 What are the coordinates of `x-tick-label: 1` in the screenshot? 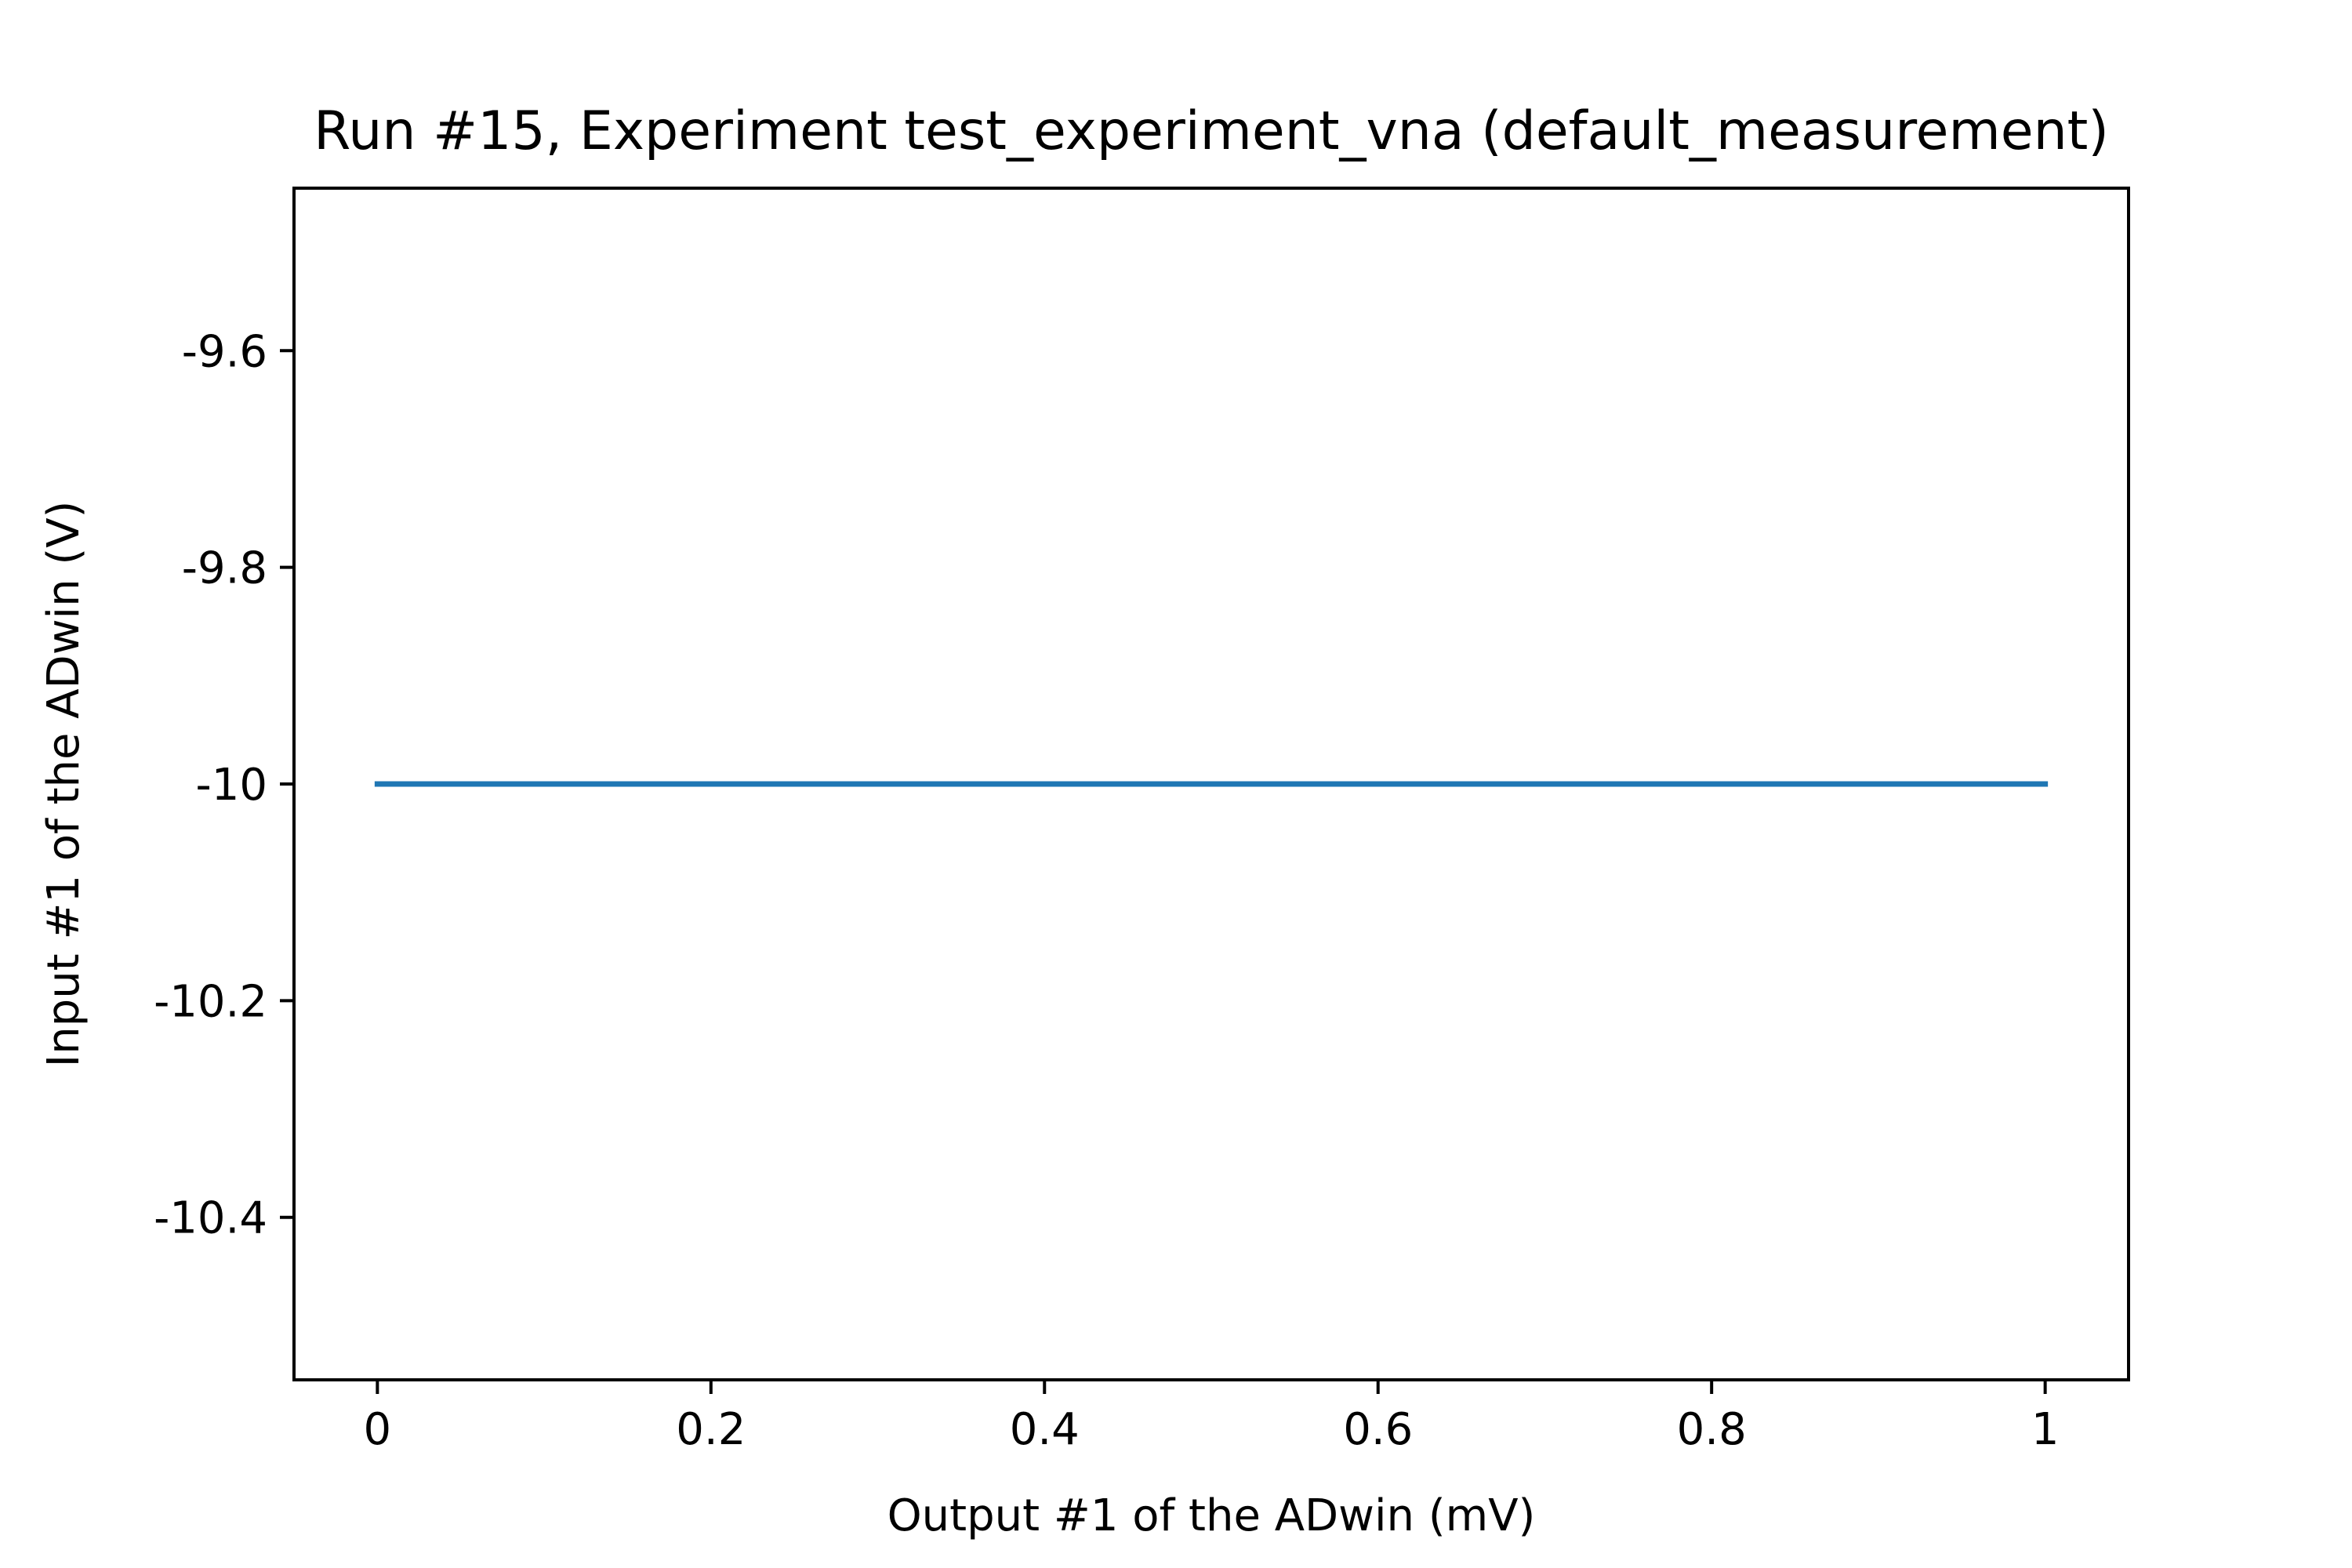 It's located at (2046, 1429).